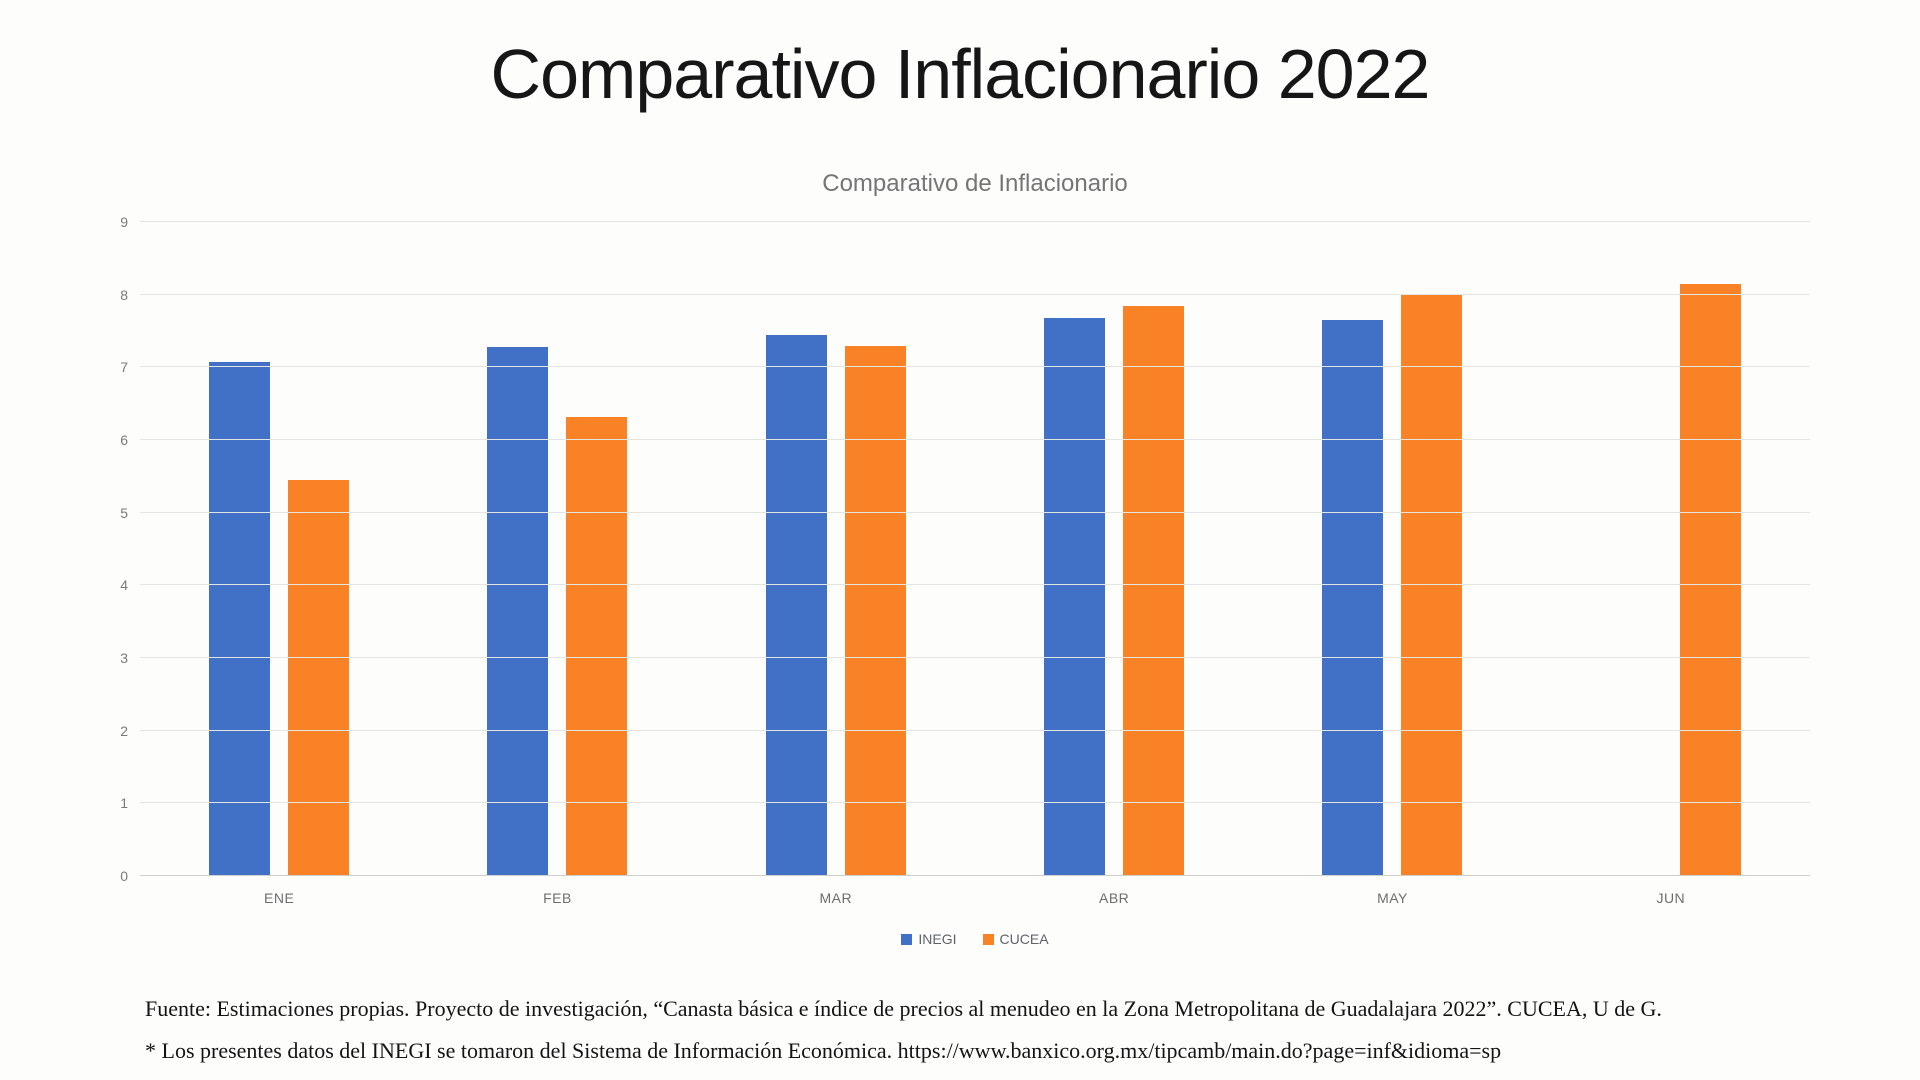 Image resolution: width=1920 pixels, height=1080 pixels. What do you see at coordinates (1353, 598) in the screenshot?
I see `bar-inegi-may` at bounding box center [1353, 598].